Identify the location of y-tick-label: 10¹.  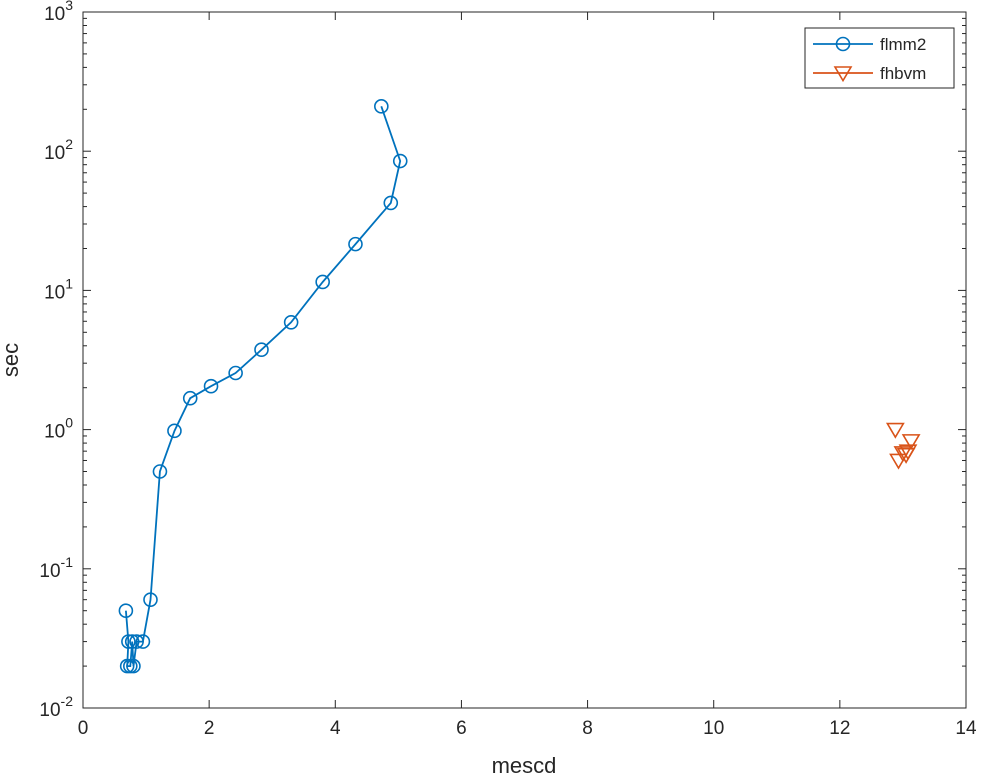
(58, 289).